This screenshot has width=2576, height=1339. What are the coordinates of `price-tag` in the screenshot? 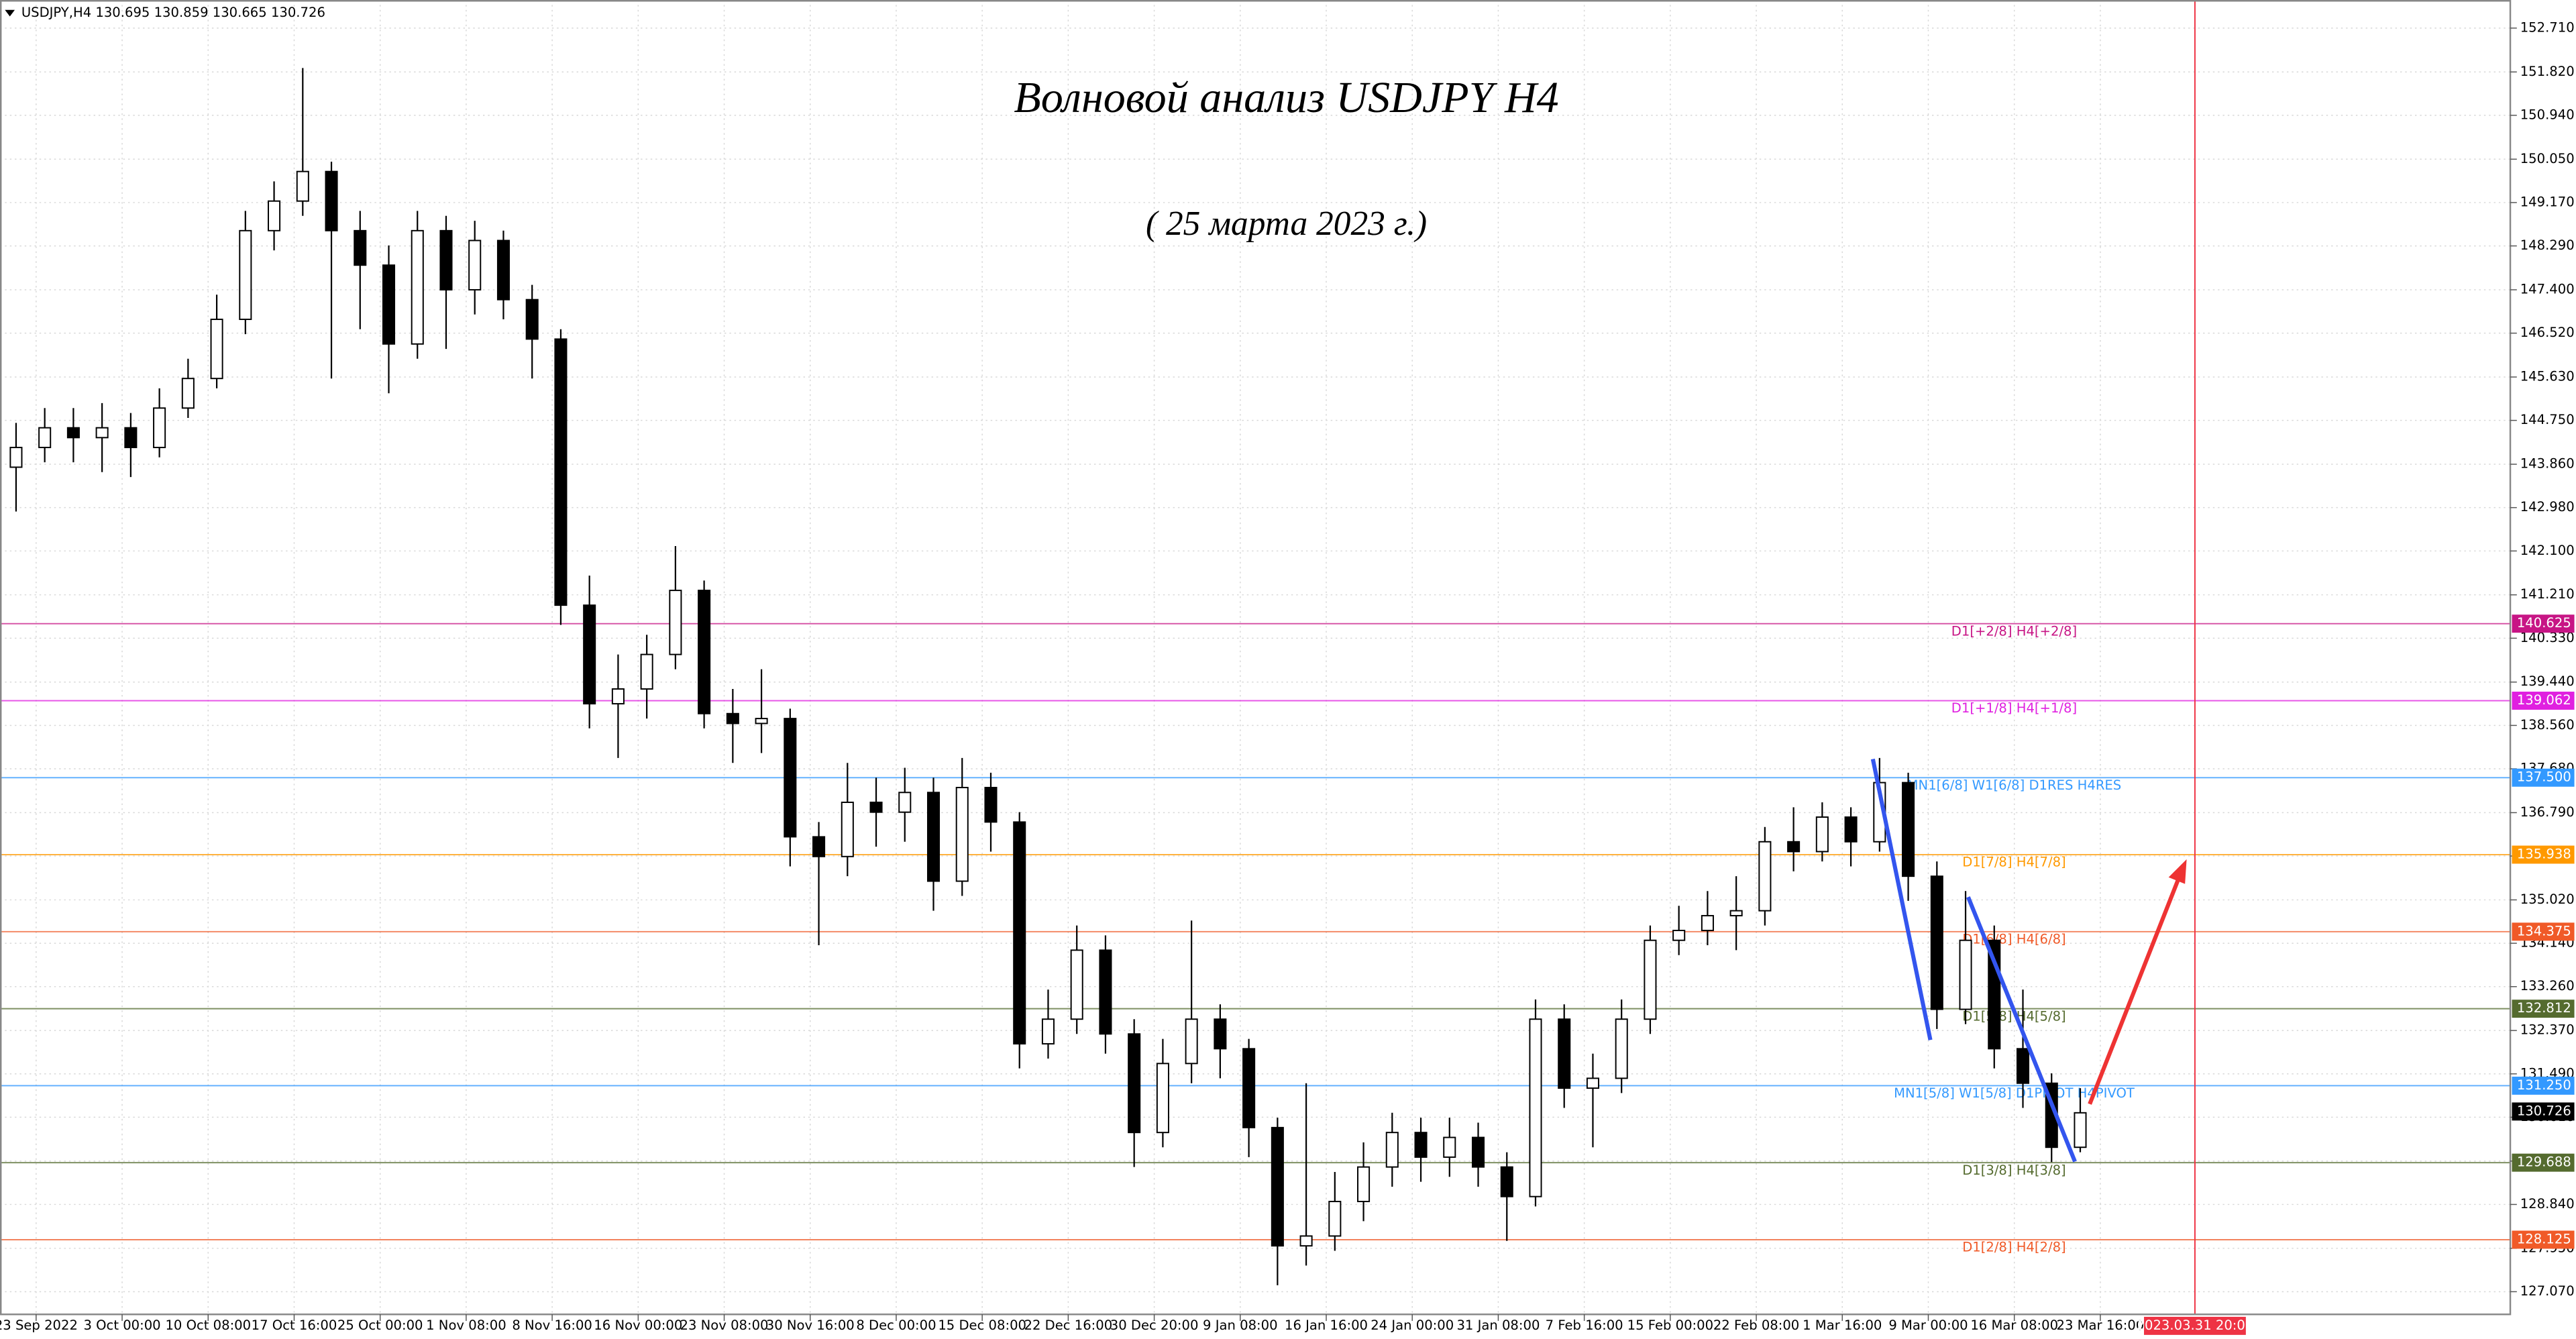 It's located at (2543, 1111).